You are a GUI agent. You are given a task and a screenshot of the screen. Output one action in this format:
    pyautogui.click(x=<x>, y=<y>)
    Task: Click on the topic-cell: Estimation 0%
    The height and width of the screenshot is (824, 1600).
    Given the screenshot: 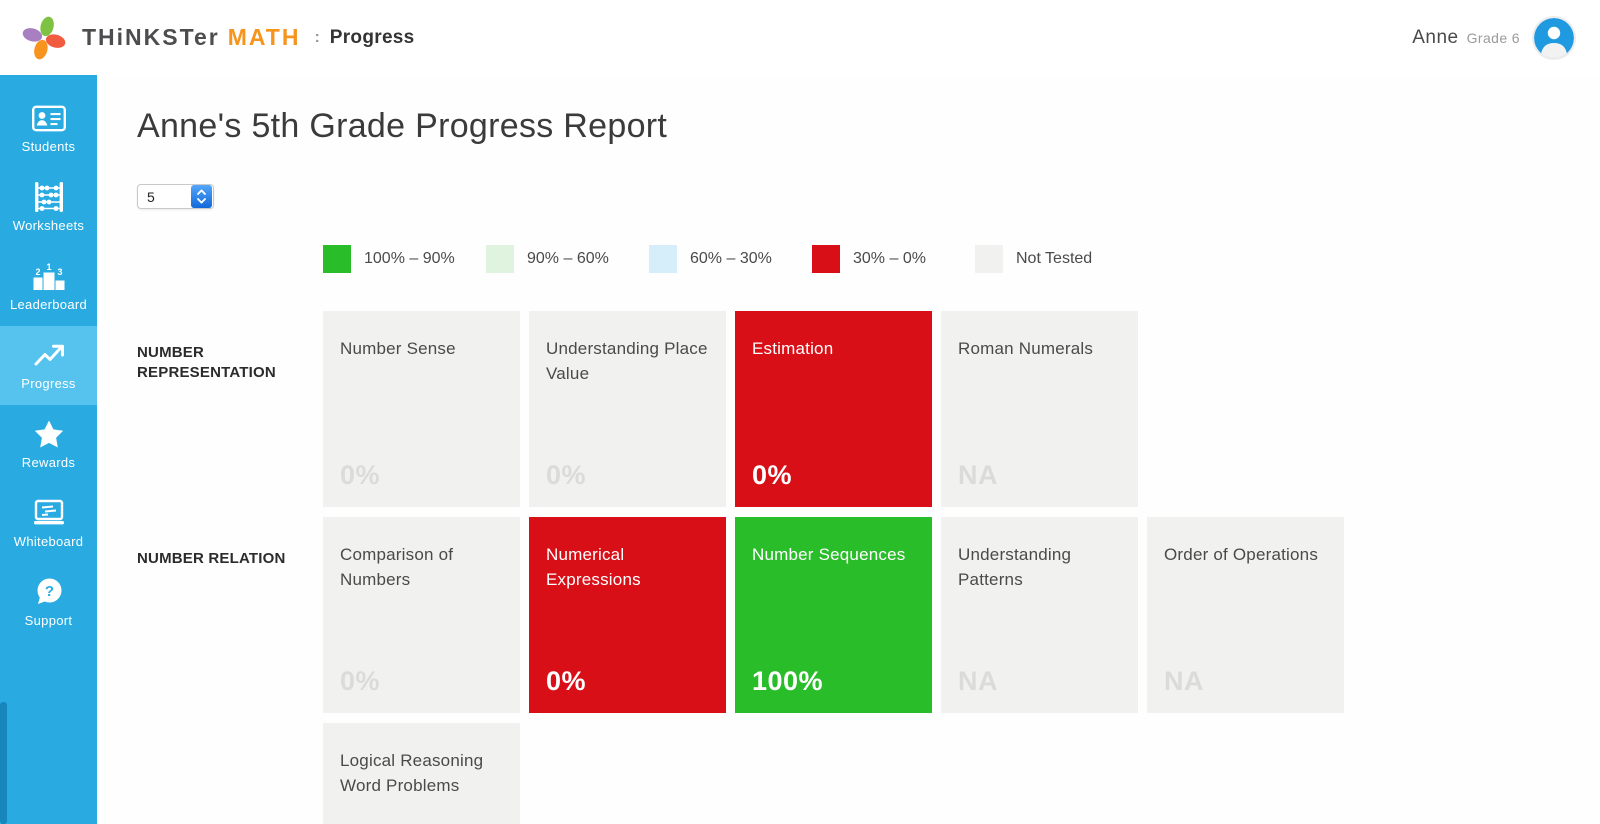 What is the action you would take?
    pyautogui.click(x=833, y=409)
    